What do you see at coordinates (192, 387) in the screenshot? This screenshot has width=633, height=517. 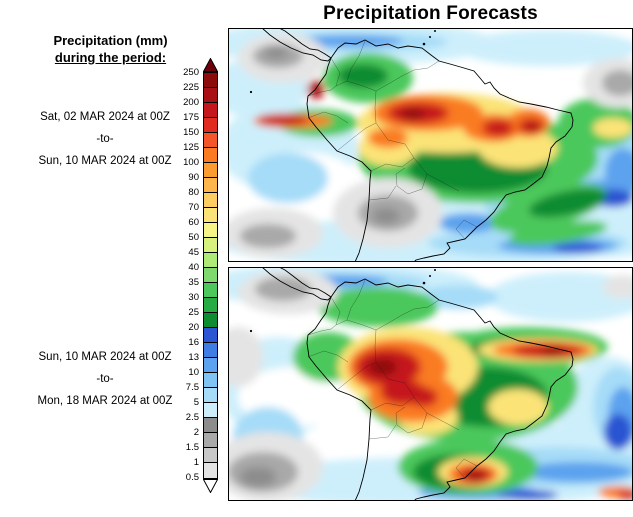 I see `colorbar-tick-label: 7.5` at bounding box center [192, 387].